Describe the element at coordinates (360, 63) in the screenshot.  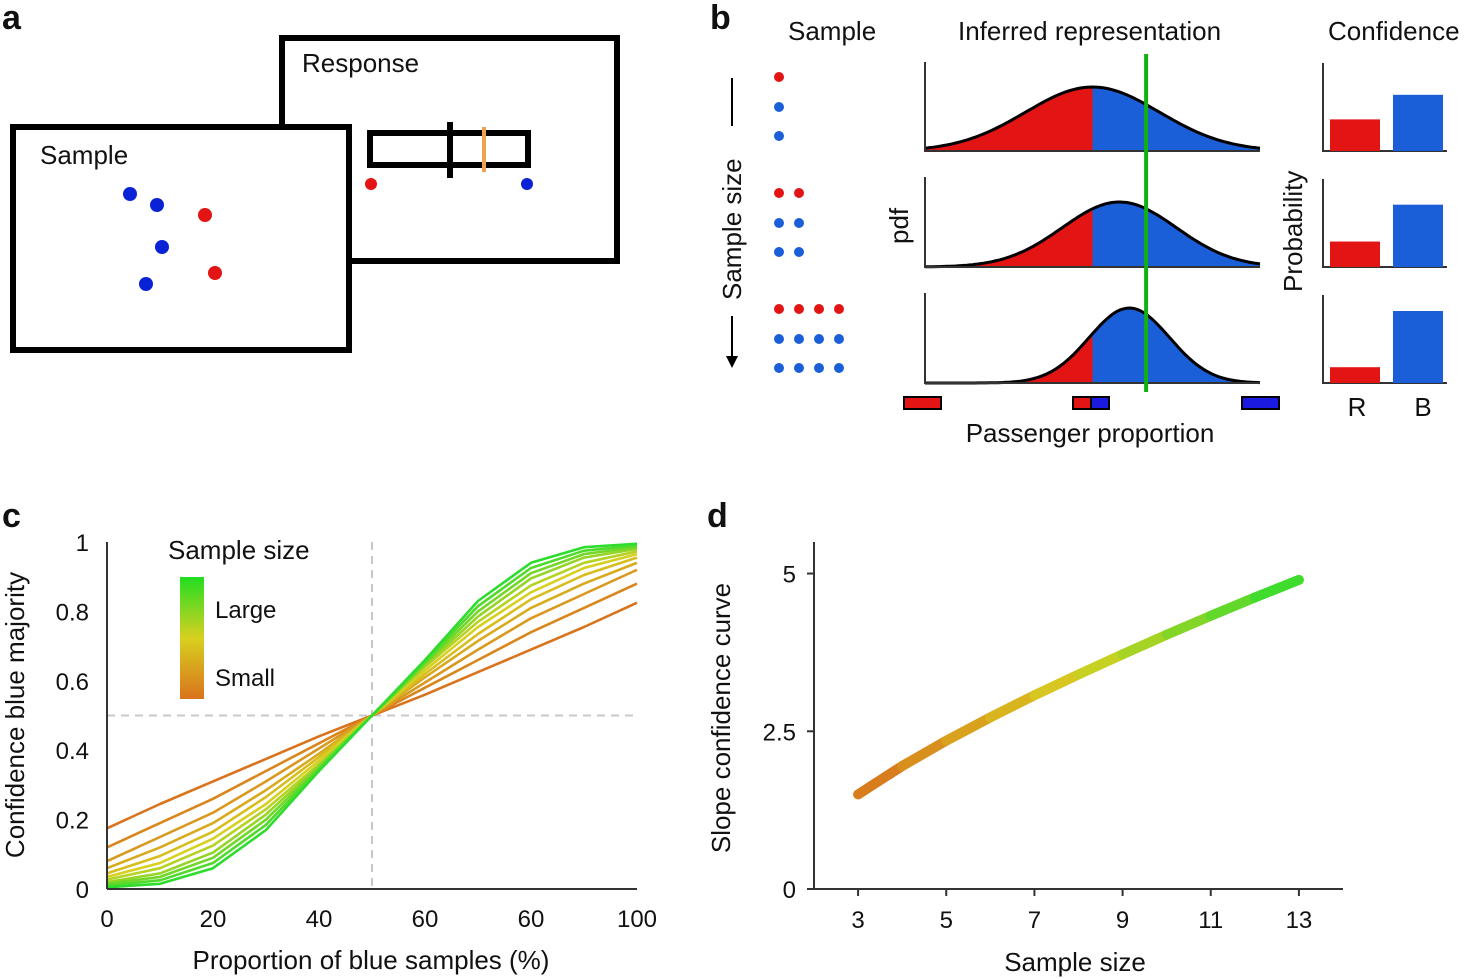
I see `response-screen-label: Response` at that location.